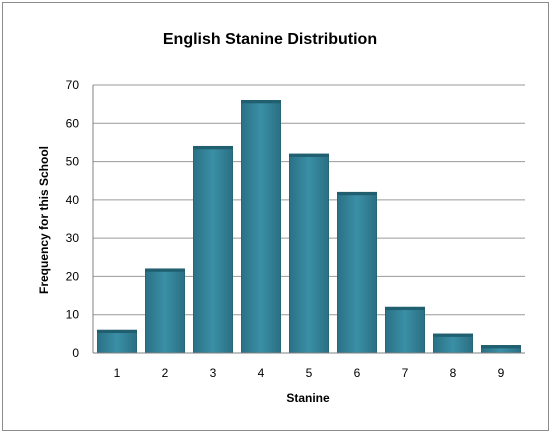  I want to click on x-tick-label: 5, so click(309, 373).